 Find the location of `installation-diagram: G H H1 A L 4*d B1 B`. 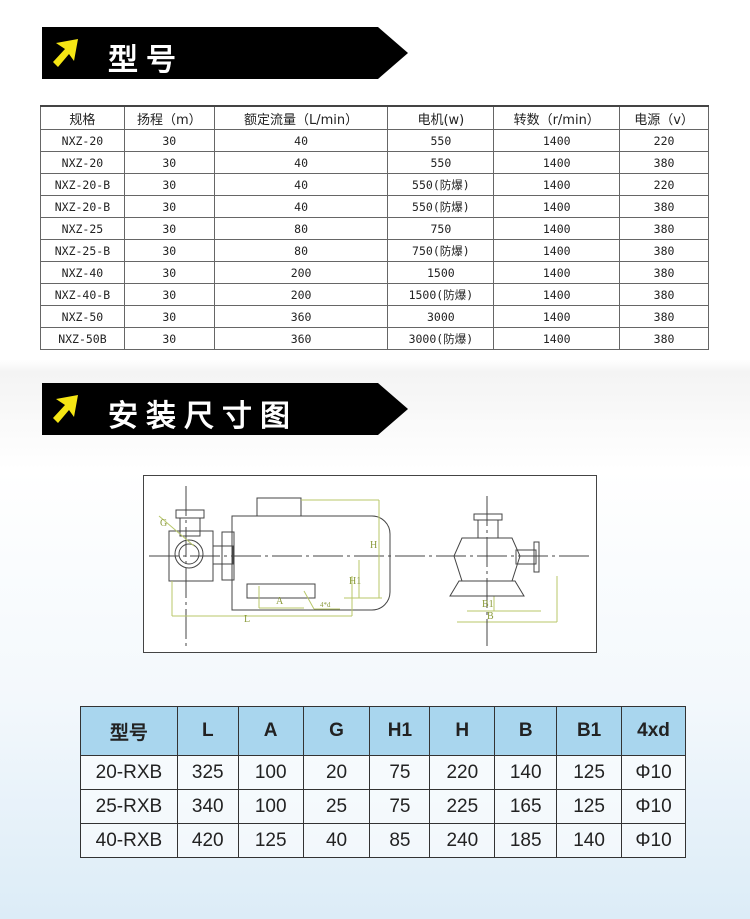

installation-diagram: G H H1 A L 4*d B1 B is located at coordinates (370, 564).